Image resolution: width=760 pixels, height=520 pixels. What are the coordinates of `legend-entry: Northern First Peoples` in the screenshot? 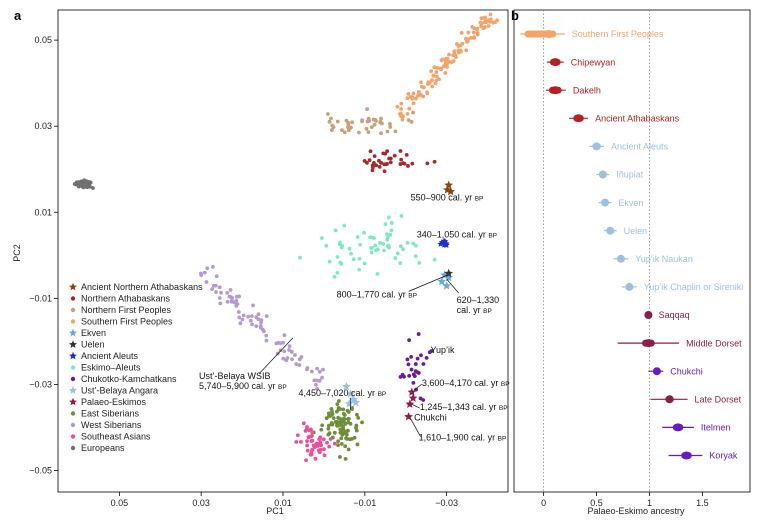 It's located at (126, 310).